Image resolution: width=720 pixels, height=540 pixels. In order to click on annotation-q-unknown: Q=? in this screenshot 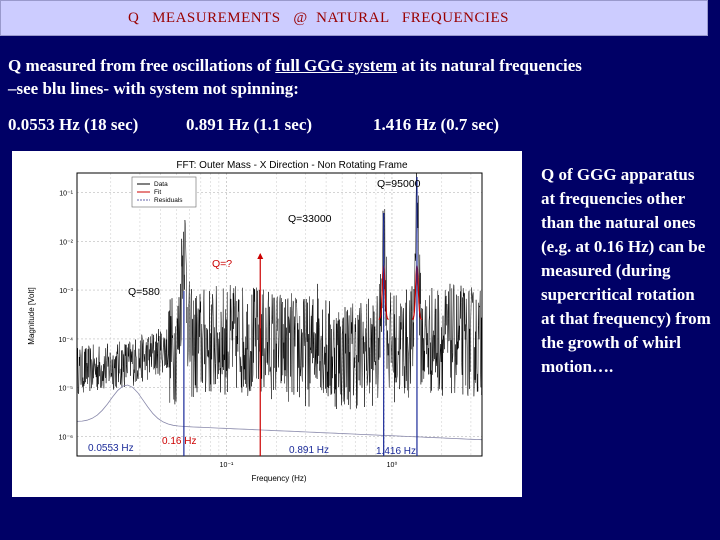, I will do `click(222, 264)`.